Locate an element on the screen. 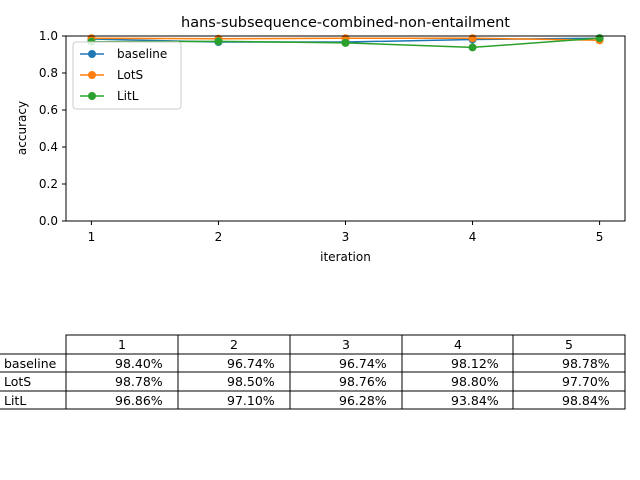 The width and height of the screenshot is (640, 480). table-cell-LitL-2: 97.10% is located at coordinates (251, 400).